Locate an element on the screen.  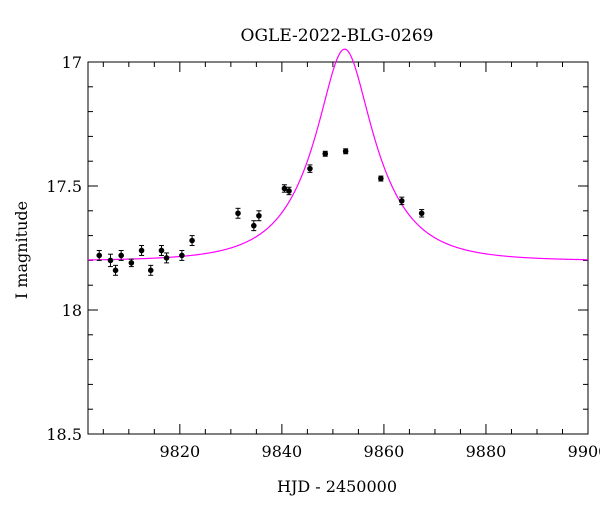
data-points is located at coordinates (260, 212).